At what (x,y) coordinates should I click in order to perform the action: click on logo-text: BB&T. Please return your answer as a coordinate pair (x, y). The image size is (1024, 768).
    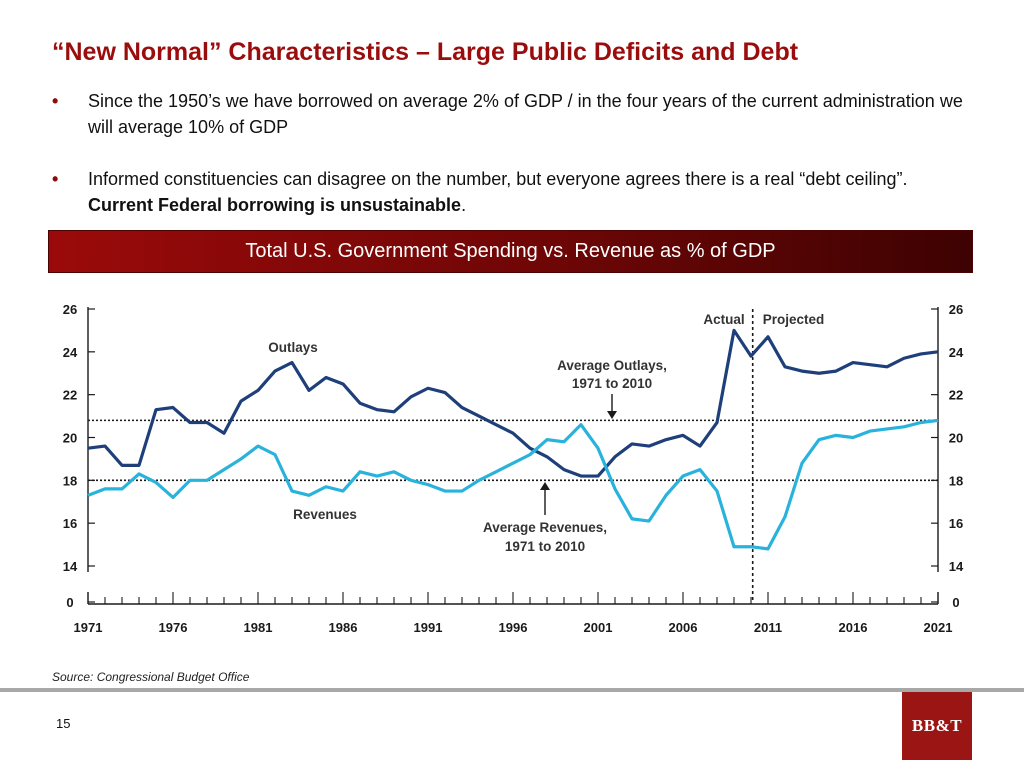
    Looking at the image, I should click on (937, 725).